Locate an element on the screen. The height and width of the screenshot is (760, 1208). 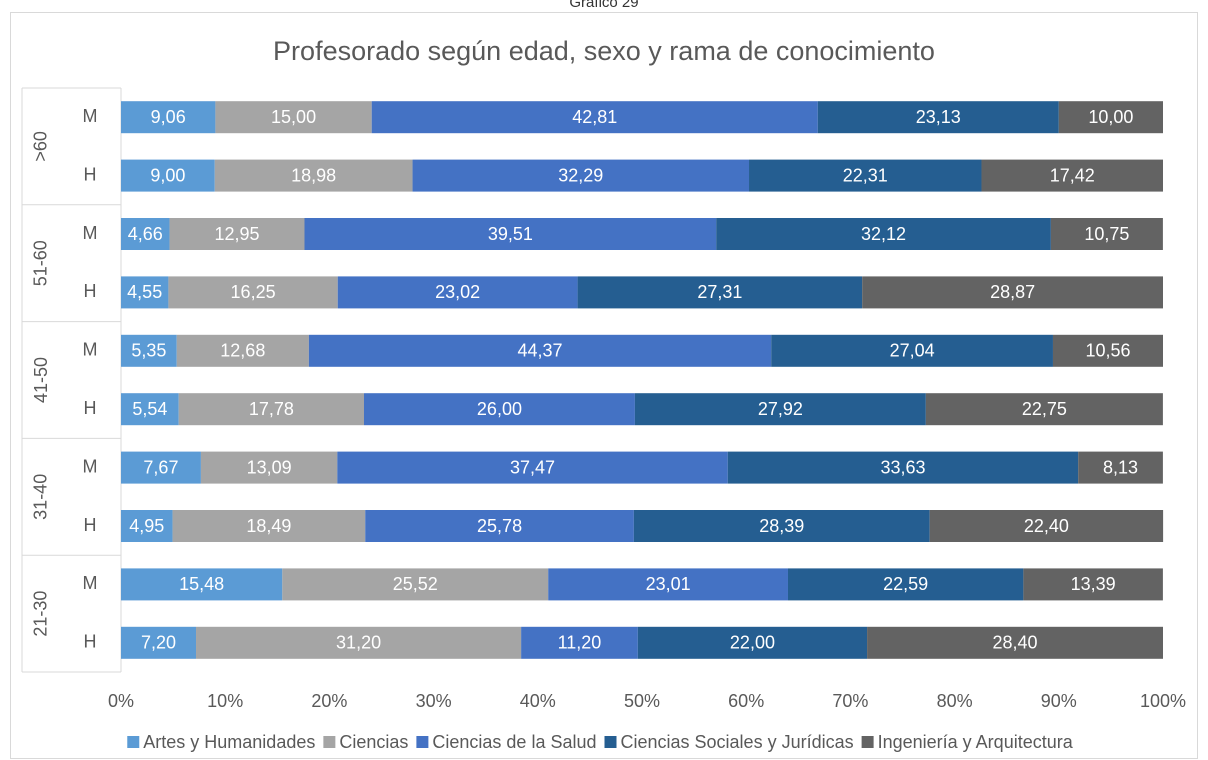
value-label: 37,47 is located at coordinates (532, 467).